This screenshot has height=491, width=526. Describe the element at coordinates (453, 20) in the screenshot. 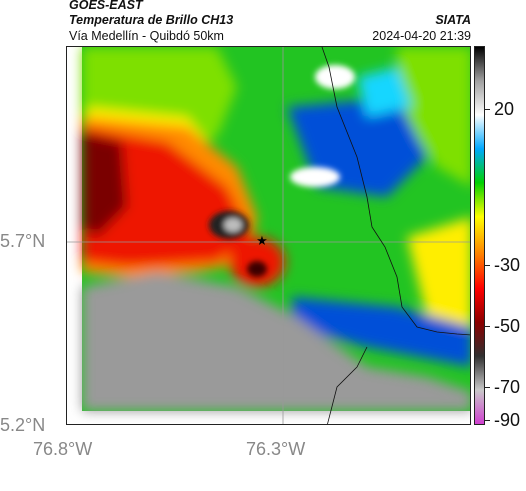

I see `agency-label: SIATA` at that location.